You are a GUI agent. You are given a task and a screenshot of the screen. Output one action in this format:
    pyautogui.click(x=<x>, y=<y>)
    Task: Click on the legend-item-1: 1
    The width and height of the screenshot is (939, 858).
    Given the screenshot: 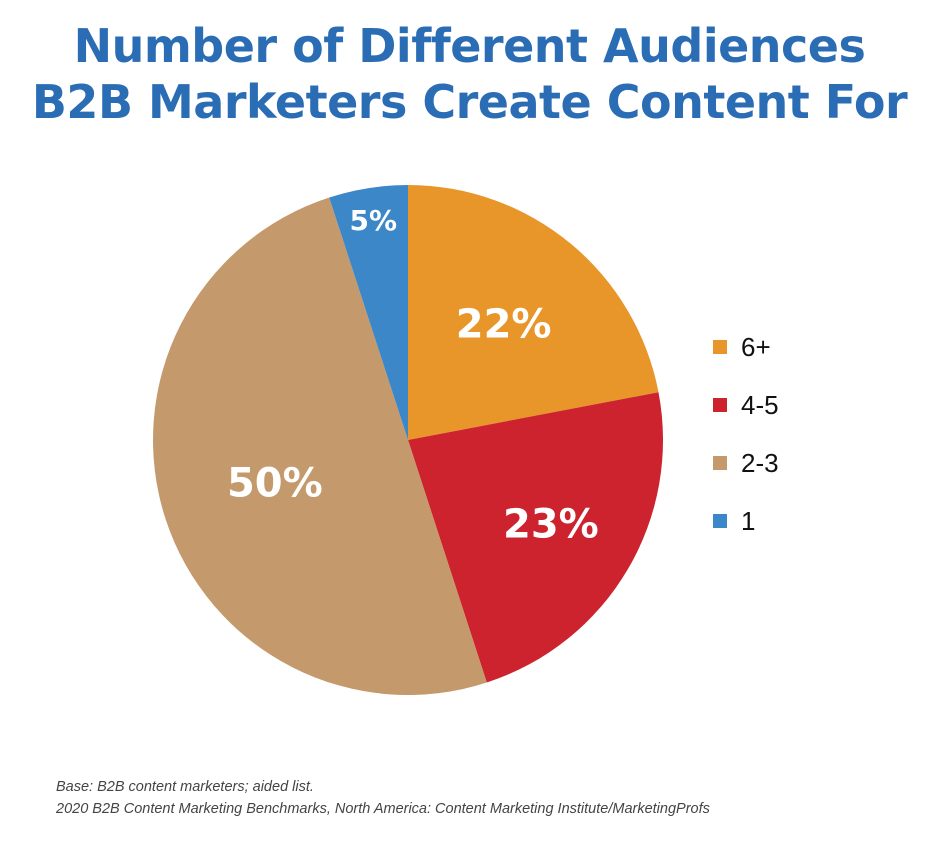 What is the action you would take?
    pyautogui.click(x=746, y=521)
    